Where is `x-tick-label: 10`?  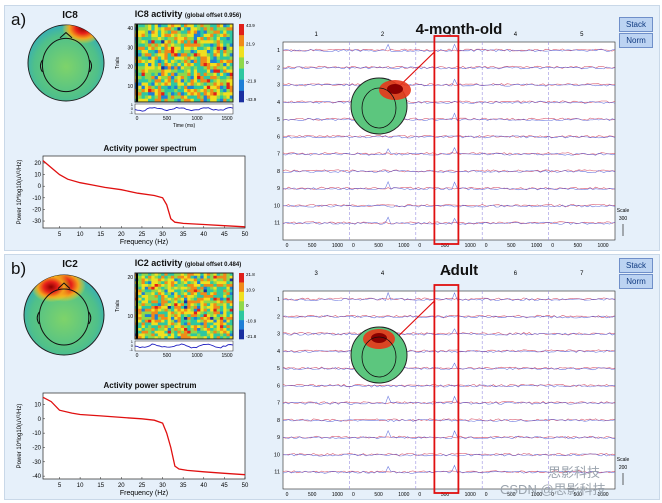
x-tick-label: 10 is located at coordinates (80, 486).